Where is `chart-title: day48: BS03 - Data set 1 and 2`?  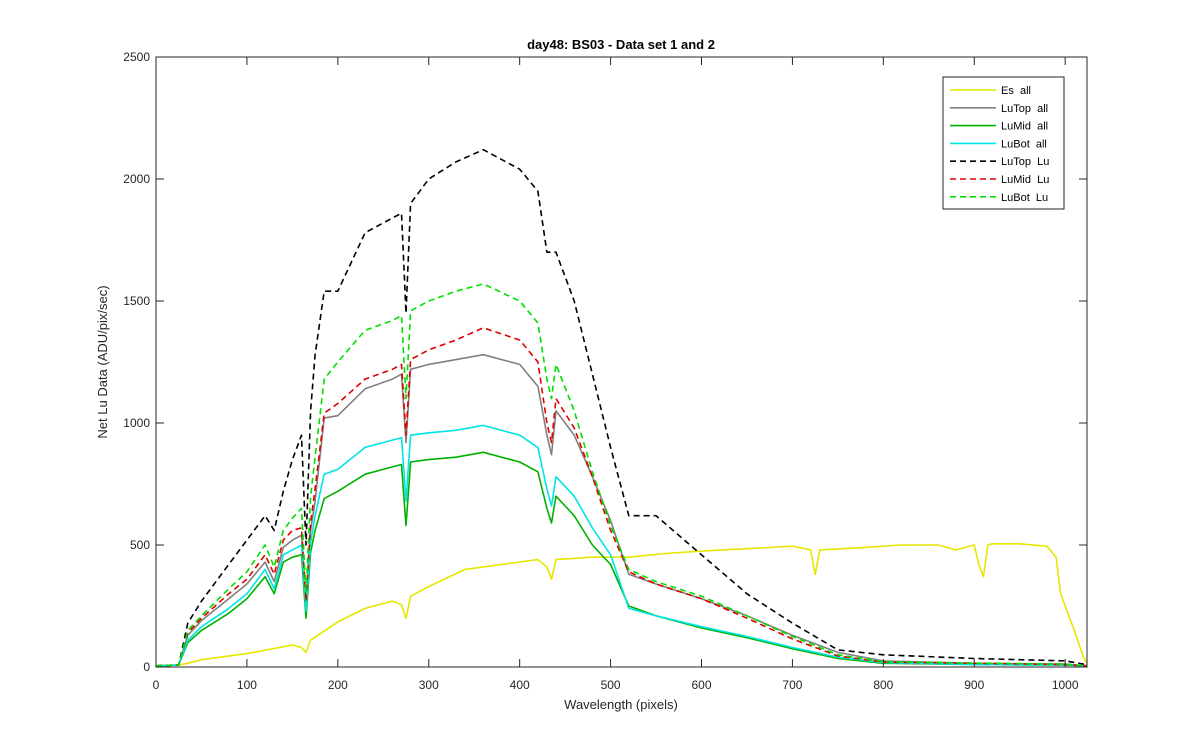 chart-title: day48: BS03 - Data set 1 and 2 is located at coordinates (621, 44).